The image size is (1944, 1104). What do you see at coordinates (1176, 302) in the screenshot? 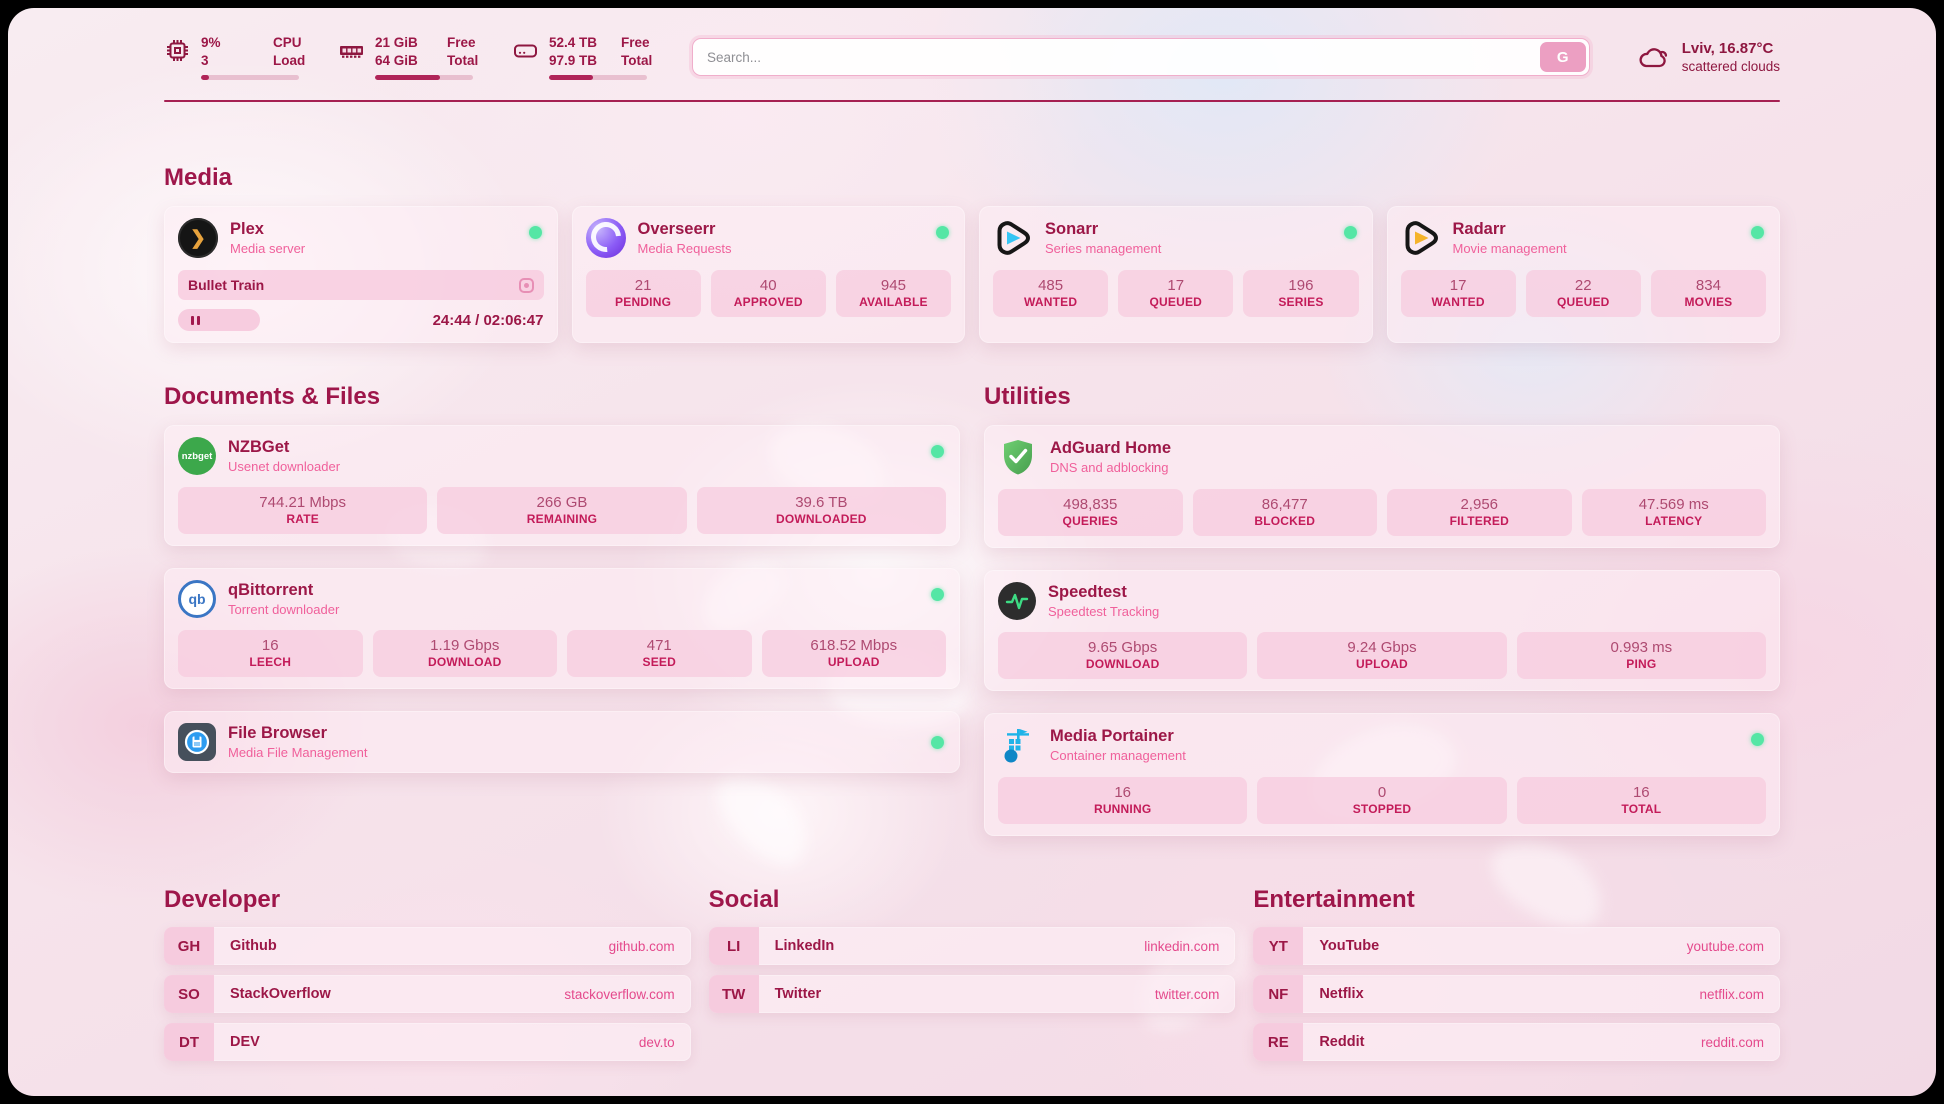
I see `stat-label: QUEUED` at bounding box center [1176, 302].